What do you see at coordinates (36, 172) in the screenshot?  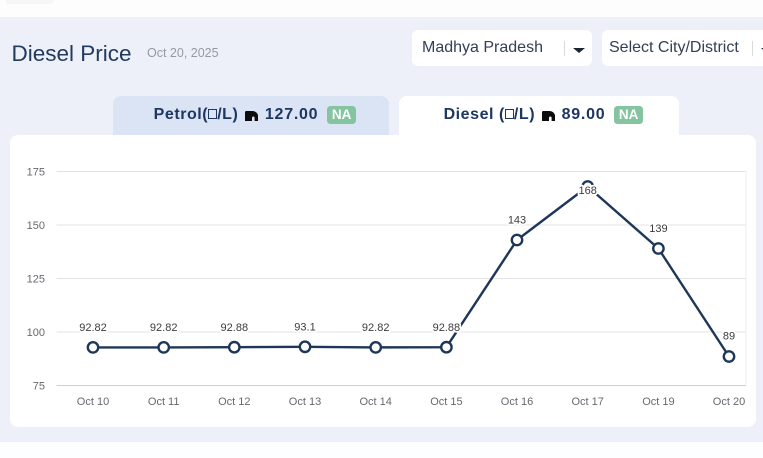 I see `svg-text: 175` at bounding box center [36, 172].